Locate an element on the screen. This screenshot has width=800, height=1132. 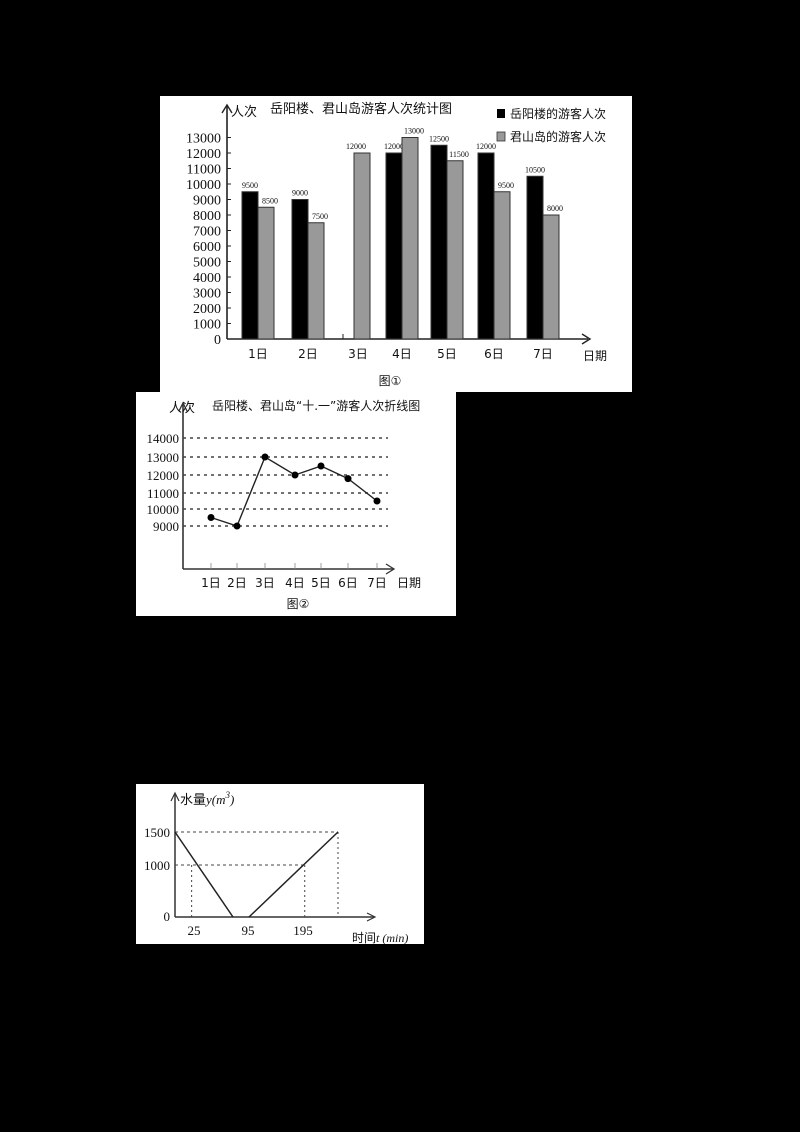
y-tick-label: 14000 is located at coordinates (163, 438).